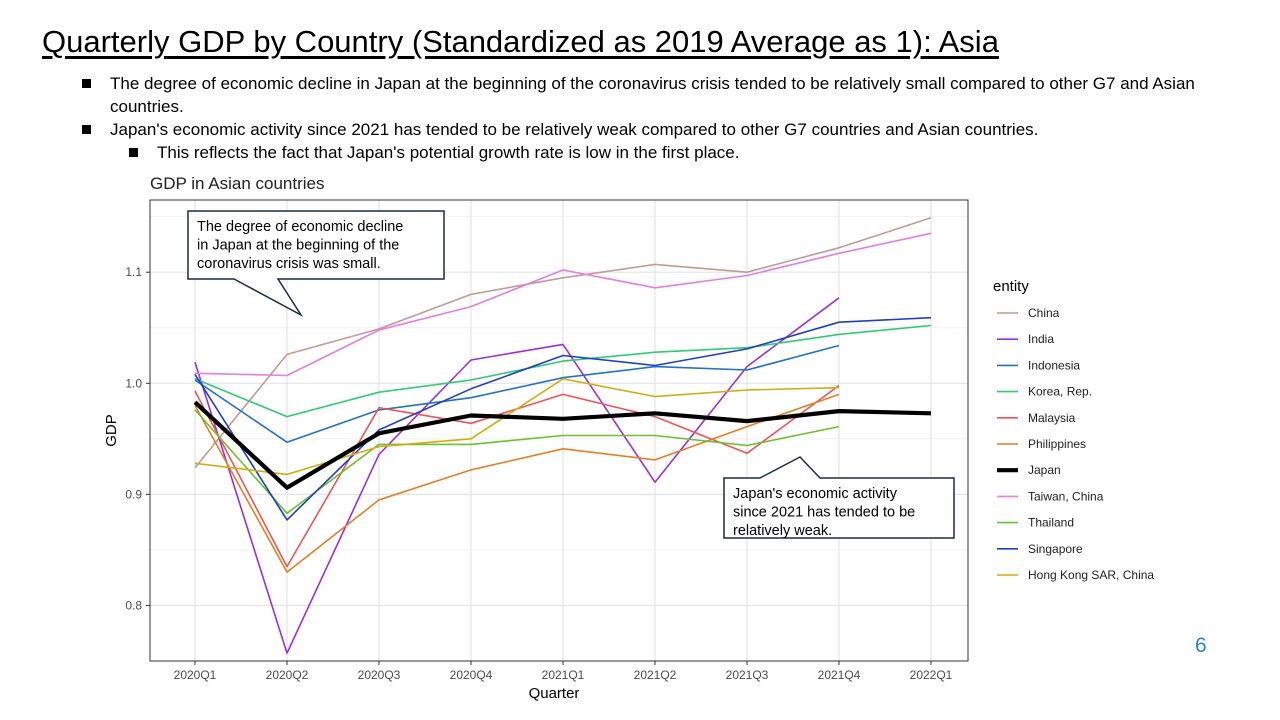  What do you see at coordinates (815, 494) in the screenshot?
I see `callout-text-line: Japan's economic activity` at bounding box center [815, 494].